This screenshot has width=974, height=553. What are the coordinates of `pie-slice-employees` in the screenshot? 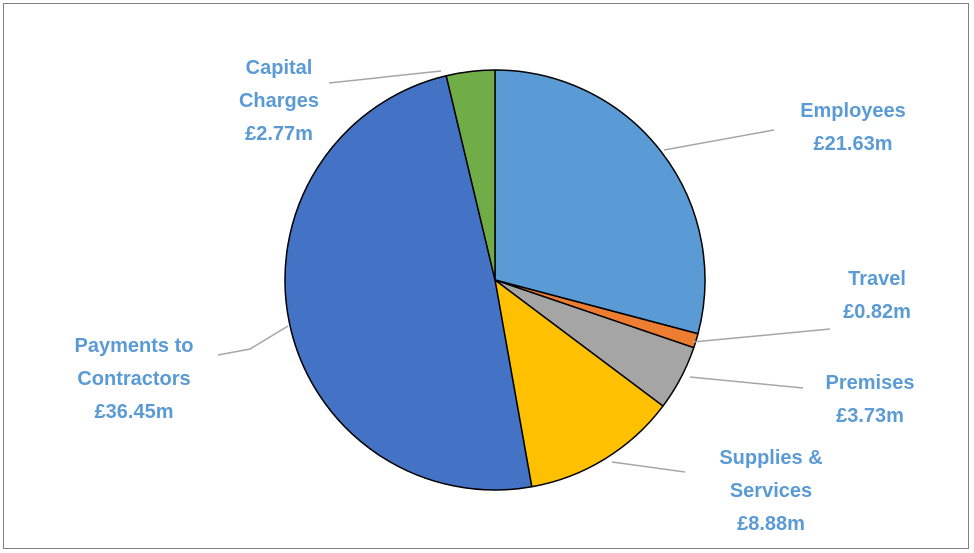 It's located at (600, 202).